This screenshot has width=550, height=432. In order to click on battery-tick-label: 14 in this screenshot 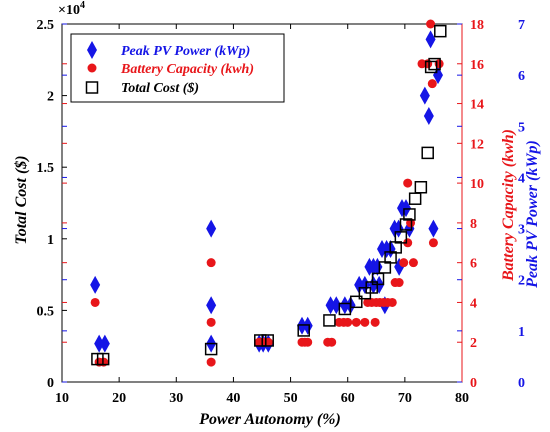, I will do `click(477, 105)`.